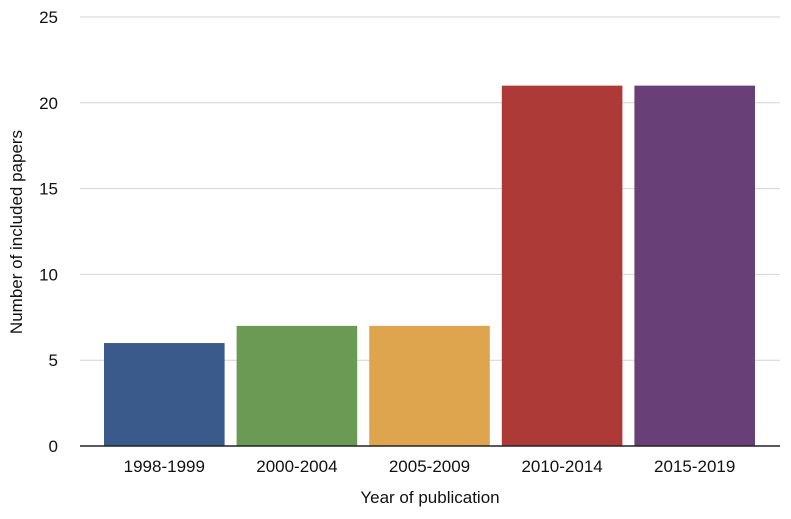 Image resolution: width=791 pixels, height=519 pixels. What do you see at coordinates (16, 232) in the screenshot?
I see `y-axis-label: Number of included papers` at bounding box center [16, 232].